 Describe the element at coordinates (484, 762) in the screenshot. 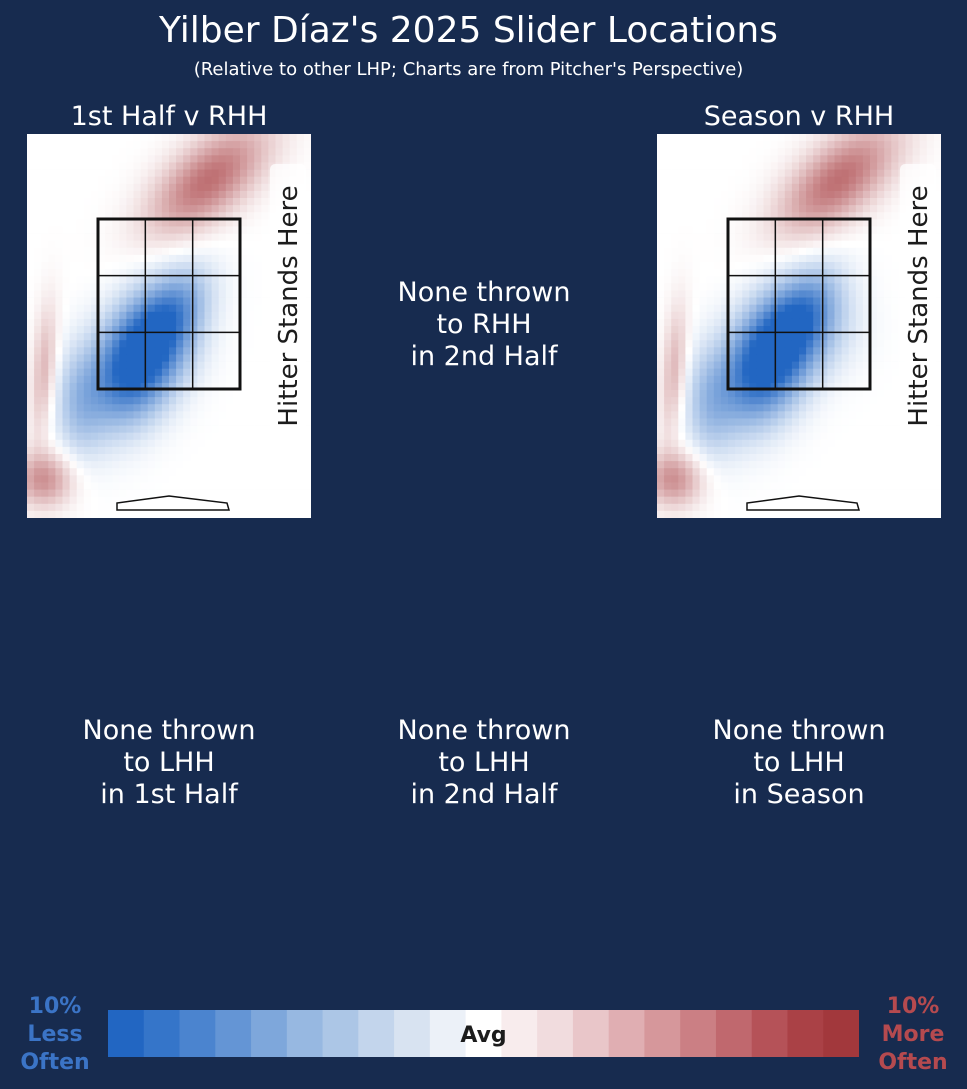

I see `empty-message-second-half-lhh: None thrown to LHH in 2nd Half` at that location.